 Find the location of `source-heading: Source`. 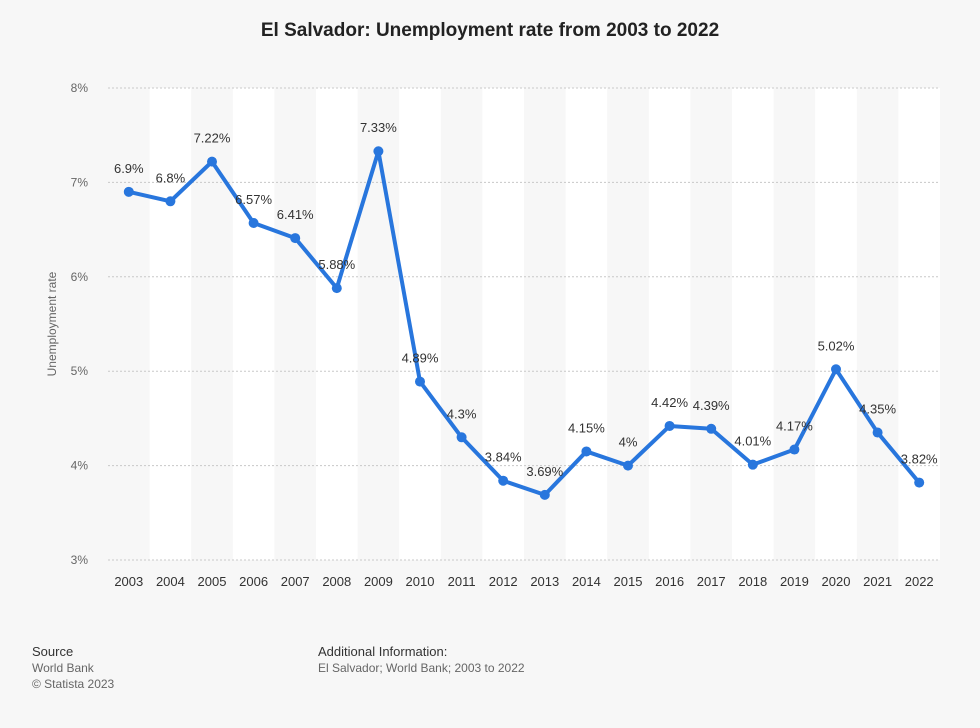

source-heading: Source is located at coordinates (53, 651).